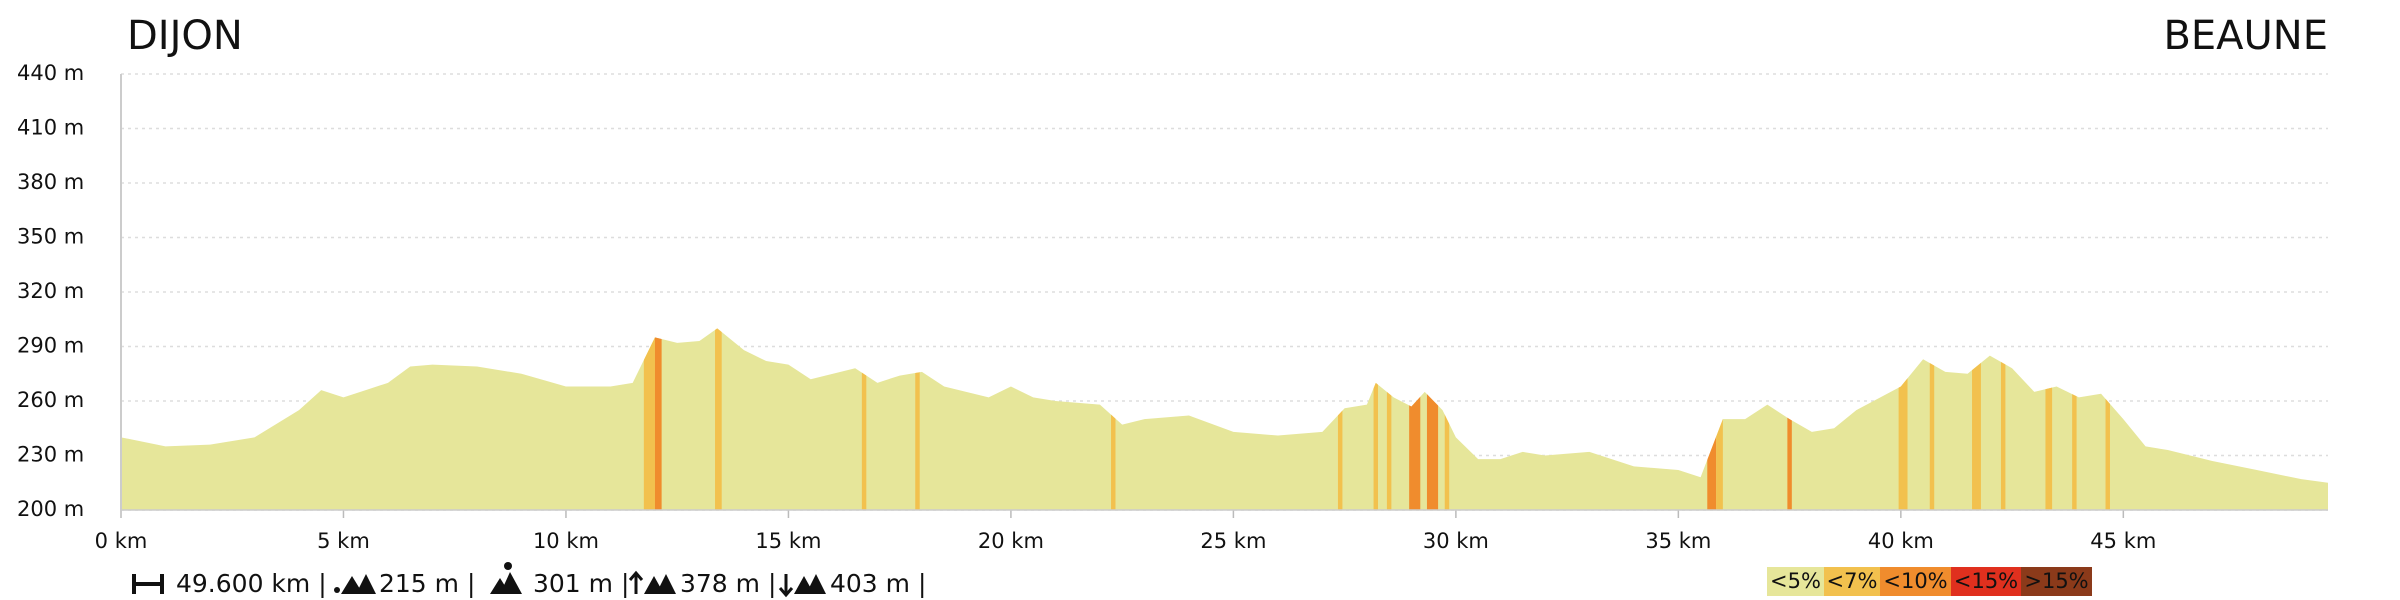 The width and height of the screenshot is (2400, 600). What do you see at coordinates (1011, 541) in the screenshot?
I see `x-tick-label: 20 km` at bounding box center [1011, 541].